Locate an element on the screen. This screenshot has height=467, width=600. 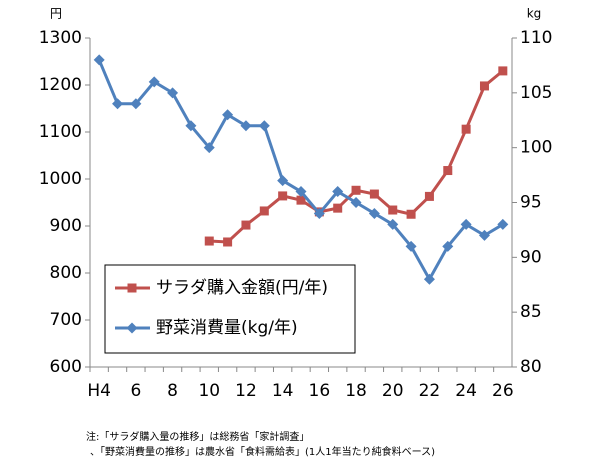
y2-tick-label: 90 is located at coordinates (531, 257).